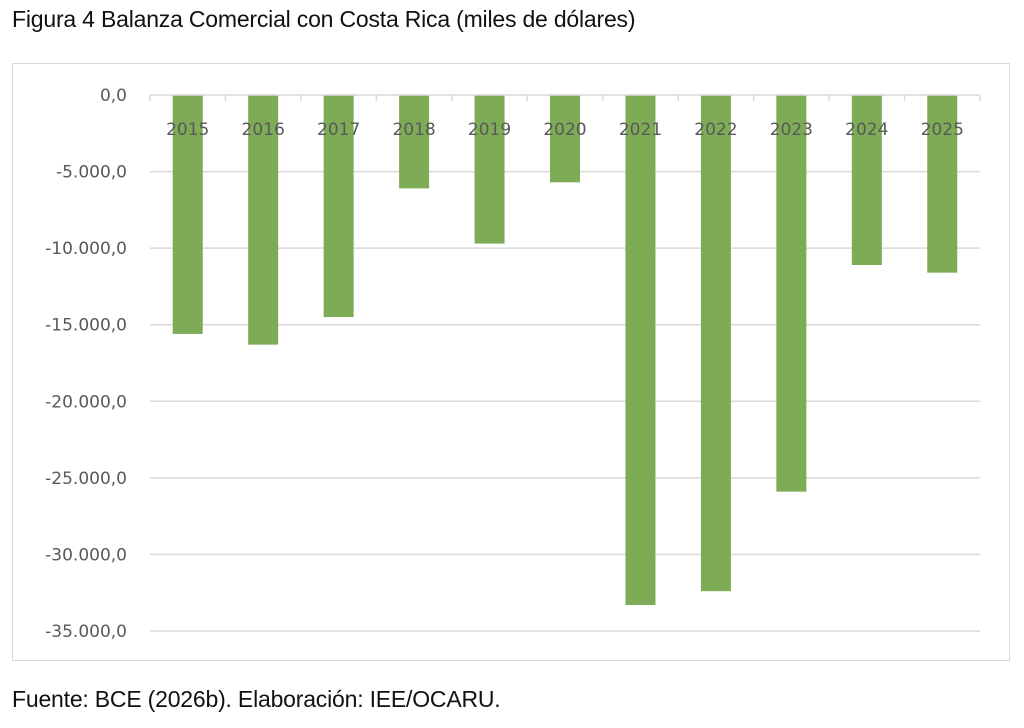 This screenshot has width=1024, height=728. What do you see at coordinates (489, 169) in the screenshot?
I see `bar-2019` at bounding box center [489, 169].